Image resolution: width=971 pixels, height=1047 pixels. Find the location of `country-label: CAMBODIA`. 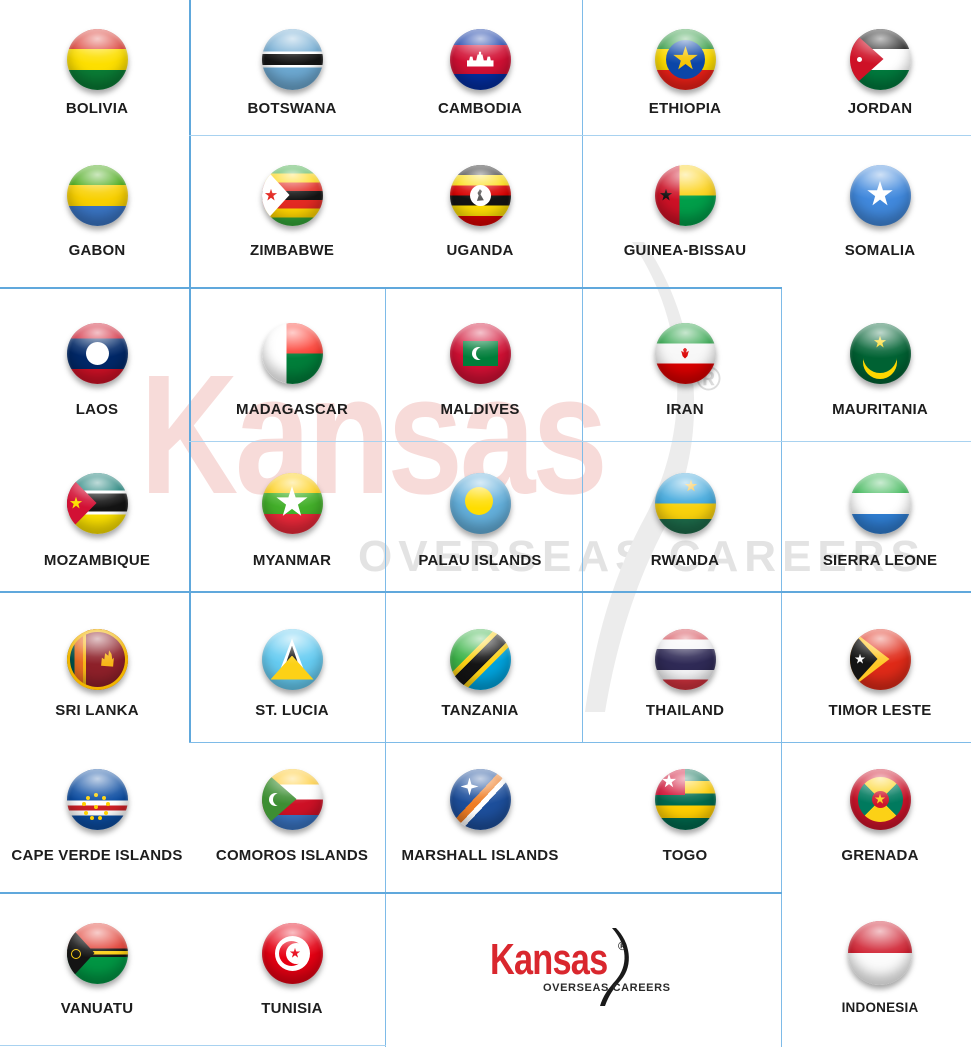

country-label: CAMBODIA is located at coordinates (480, 108).